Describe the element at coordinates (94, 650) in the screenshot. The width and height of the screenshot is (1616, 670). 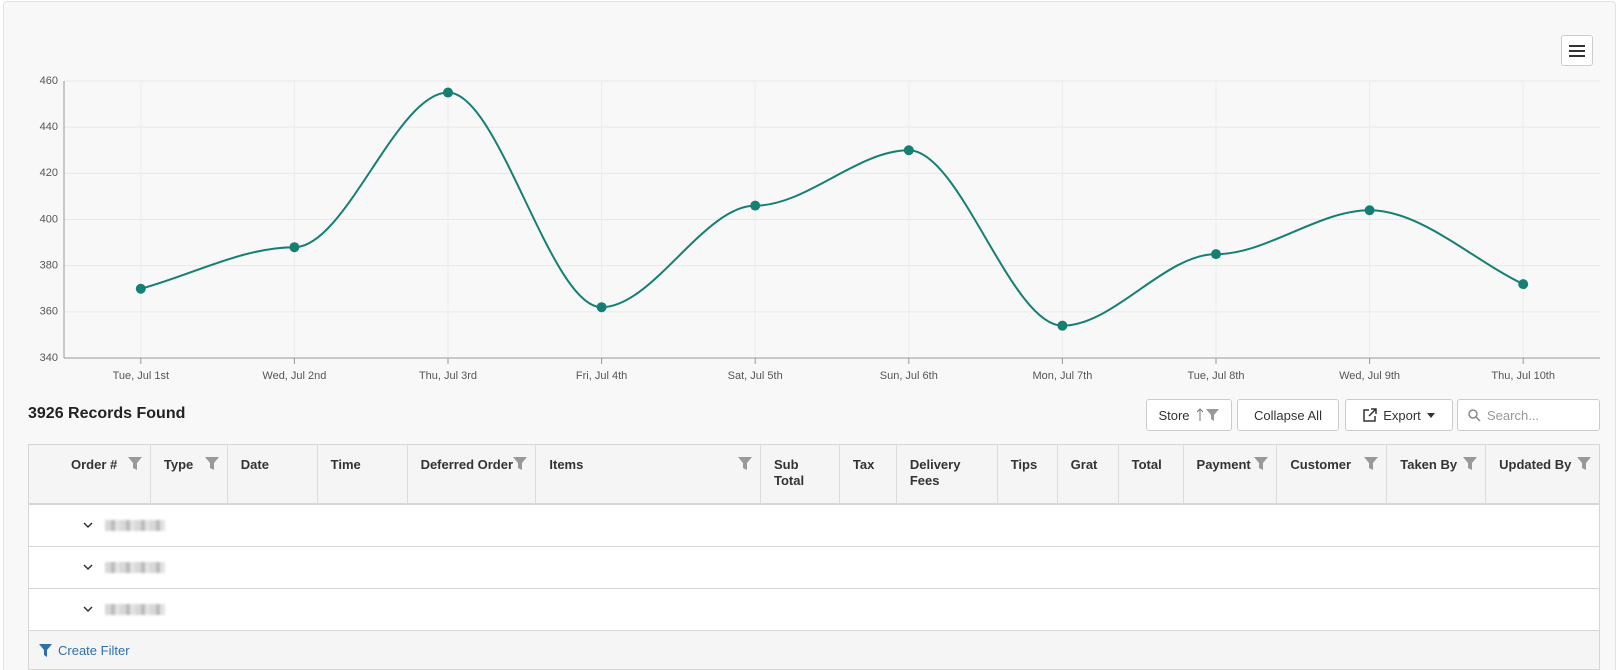
I see `create-filter-link: Create Filter` at that location.